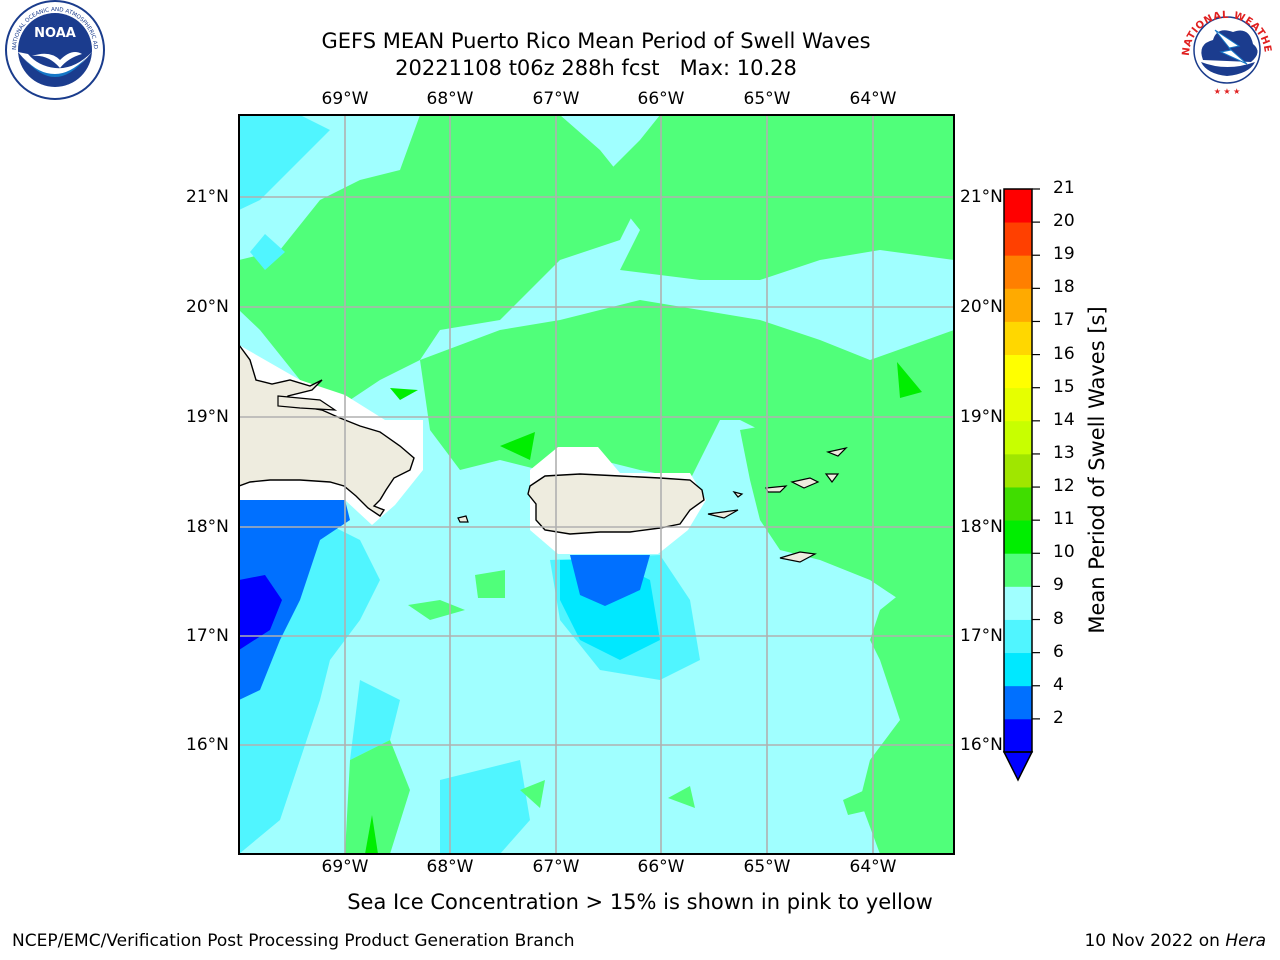  What do you see at coordinates (909, 380) in the screenshot?
I see `swell-region-10-11-c` at bounding box center [909, 380].